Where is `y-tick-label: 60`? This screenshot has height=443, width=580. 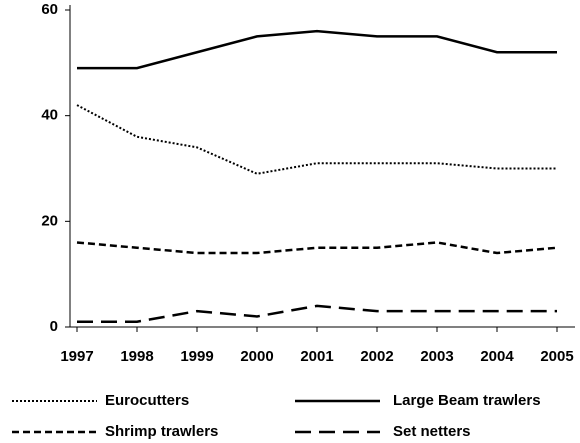
y-tick-label: 60 is located at coordinates (49, 9).